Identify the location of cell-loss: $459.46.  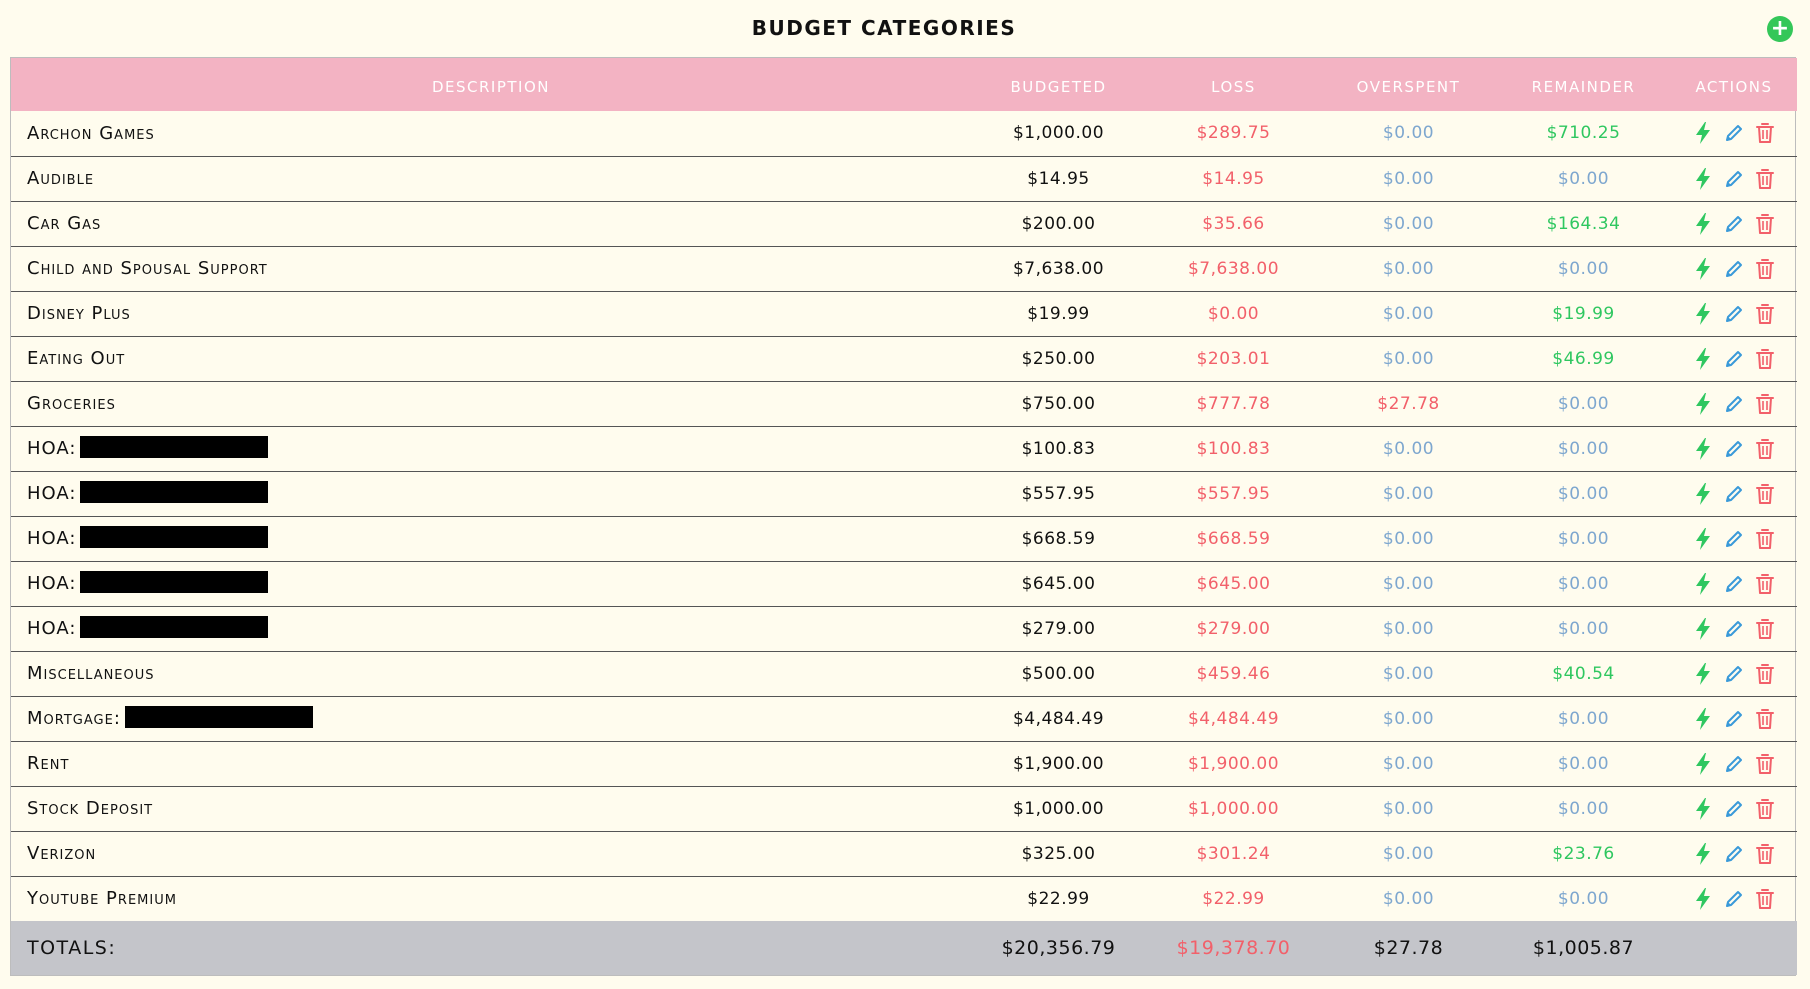
(1233, 674).